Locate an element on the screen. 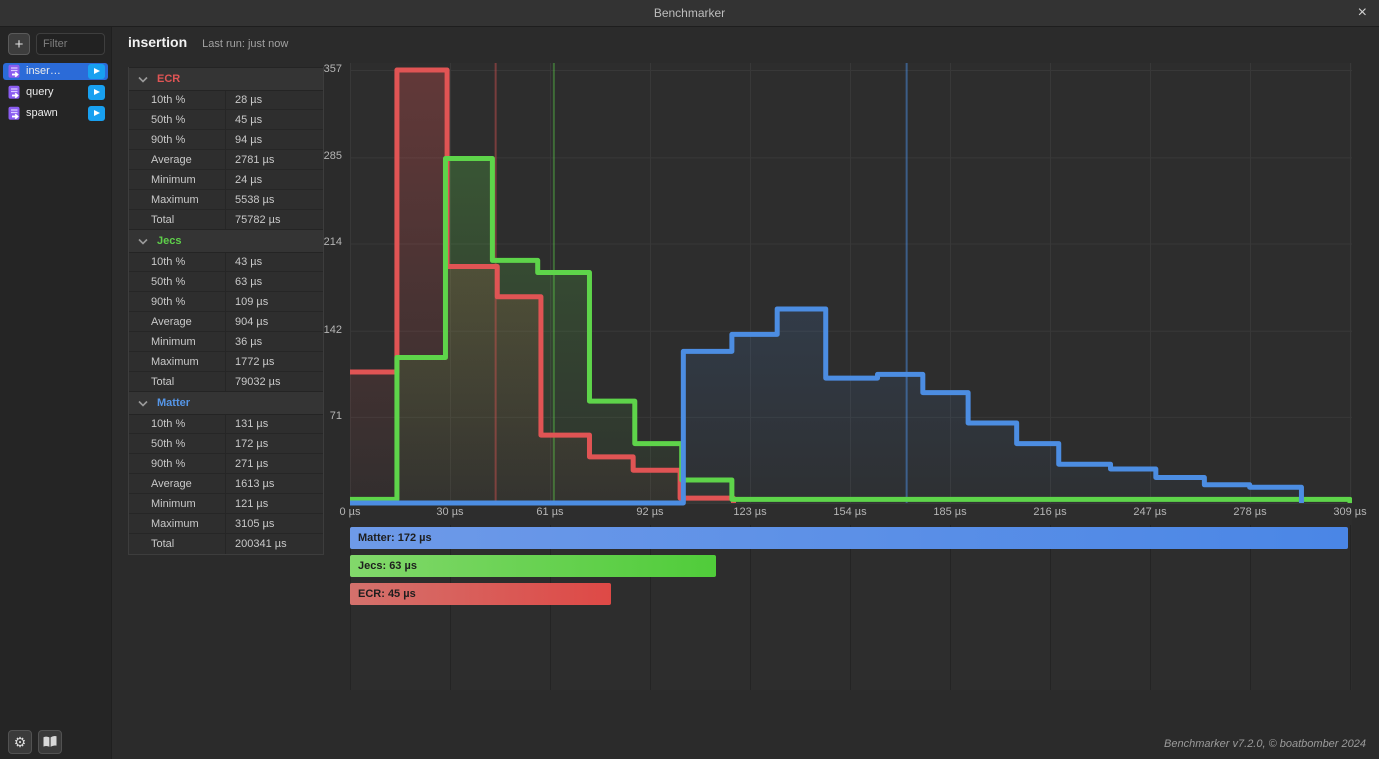 This screenshot has width=1379, height=759. script-icon is located at coordinates (14, 92).